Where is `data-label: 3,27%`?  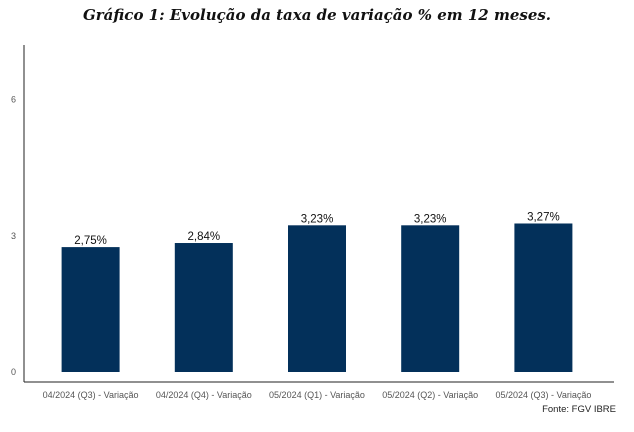 data-label: 3,27% is located at coordinates (543, 217).